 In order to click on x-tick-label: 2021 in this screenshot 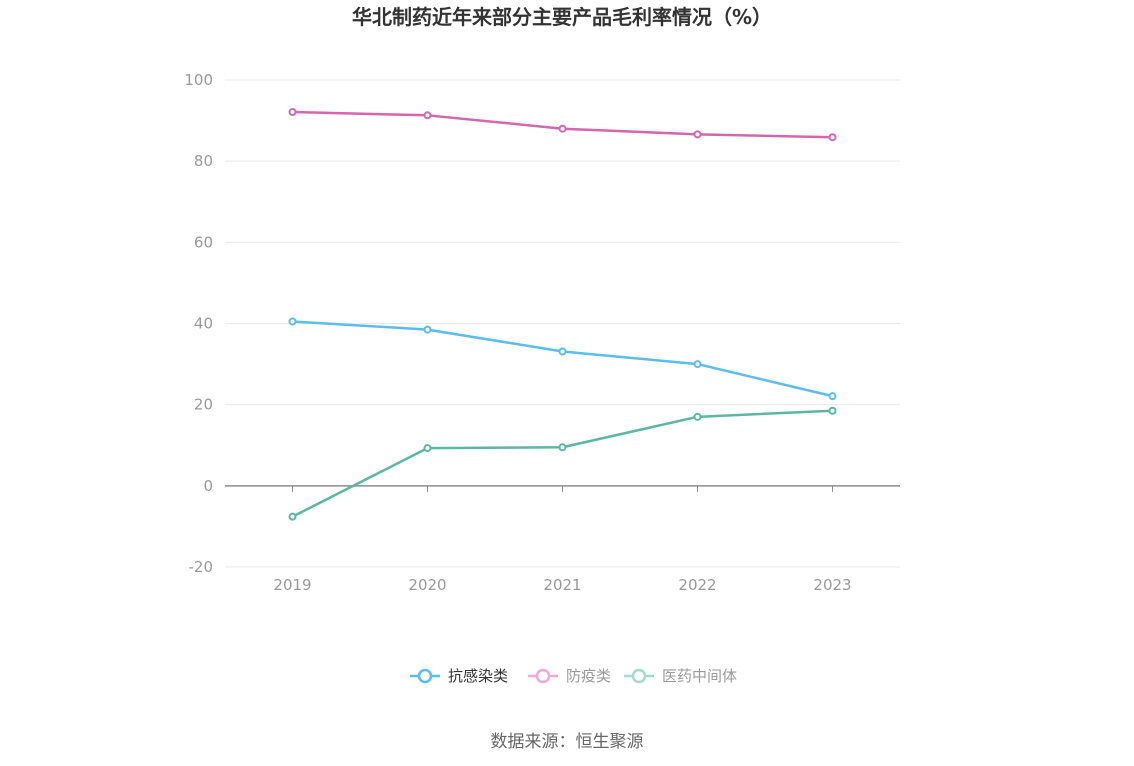, I will do `click(562, 585)`.